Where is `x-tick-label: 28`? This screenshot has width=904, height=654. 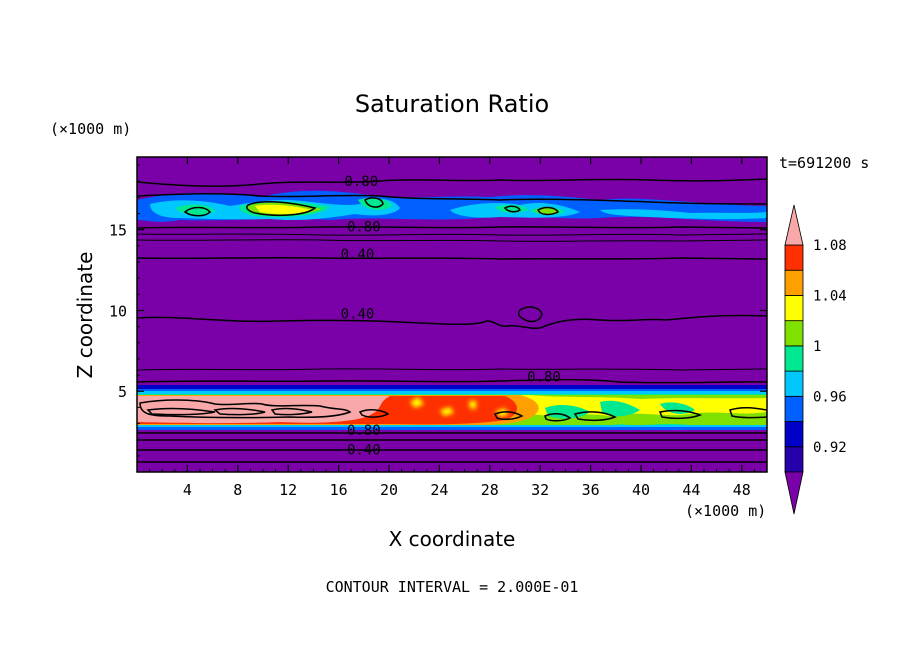
x-tick-label: 28 is located at coordinates (490, 490).